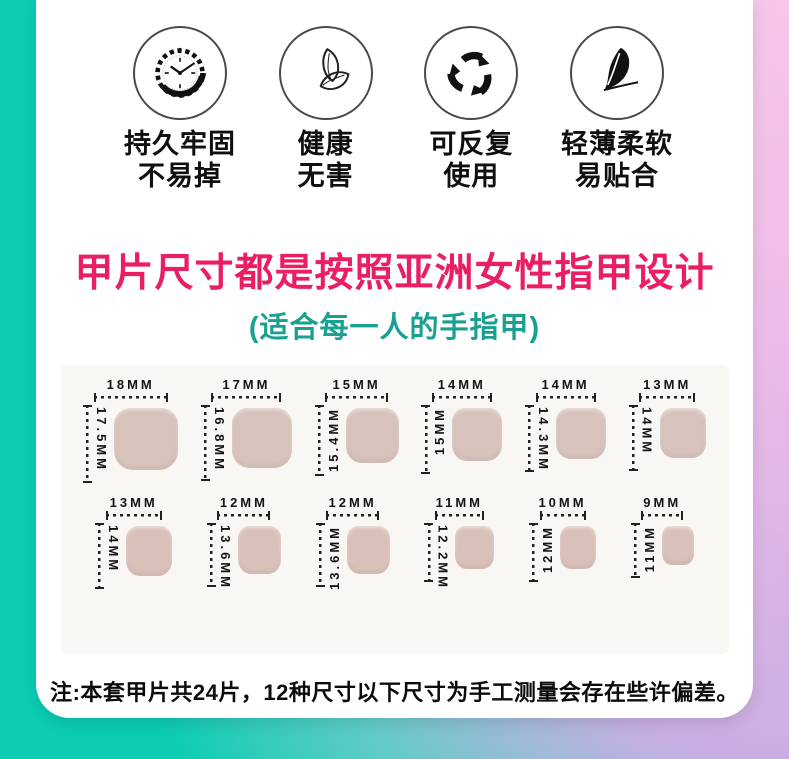 The image size is (789, 759). Describe the element at coordinates (616, 175) in the screenshot. I see `feature-line: 易贴合` at that location.